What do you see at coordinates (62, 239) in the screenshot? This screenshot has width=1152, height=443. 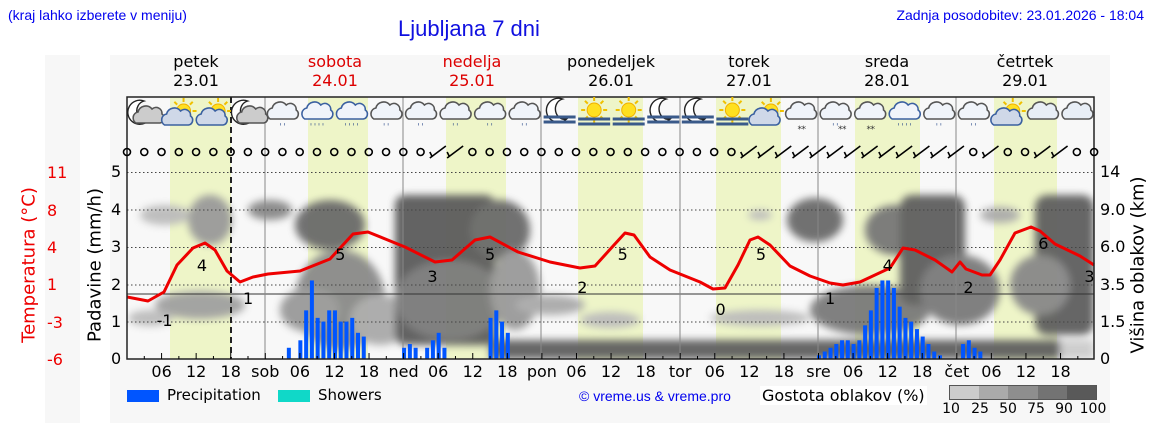 I see `temperature-axis-panel` at bounding box center [62, 239].